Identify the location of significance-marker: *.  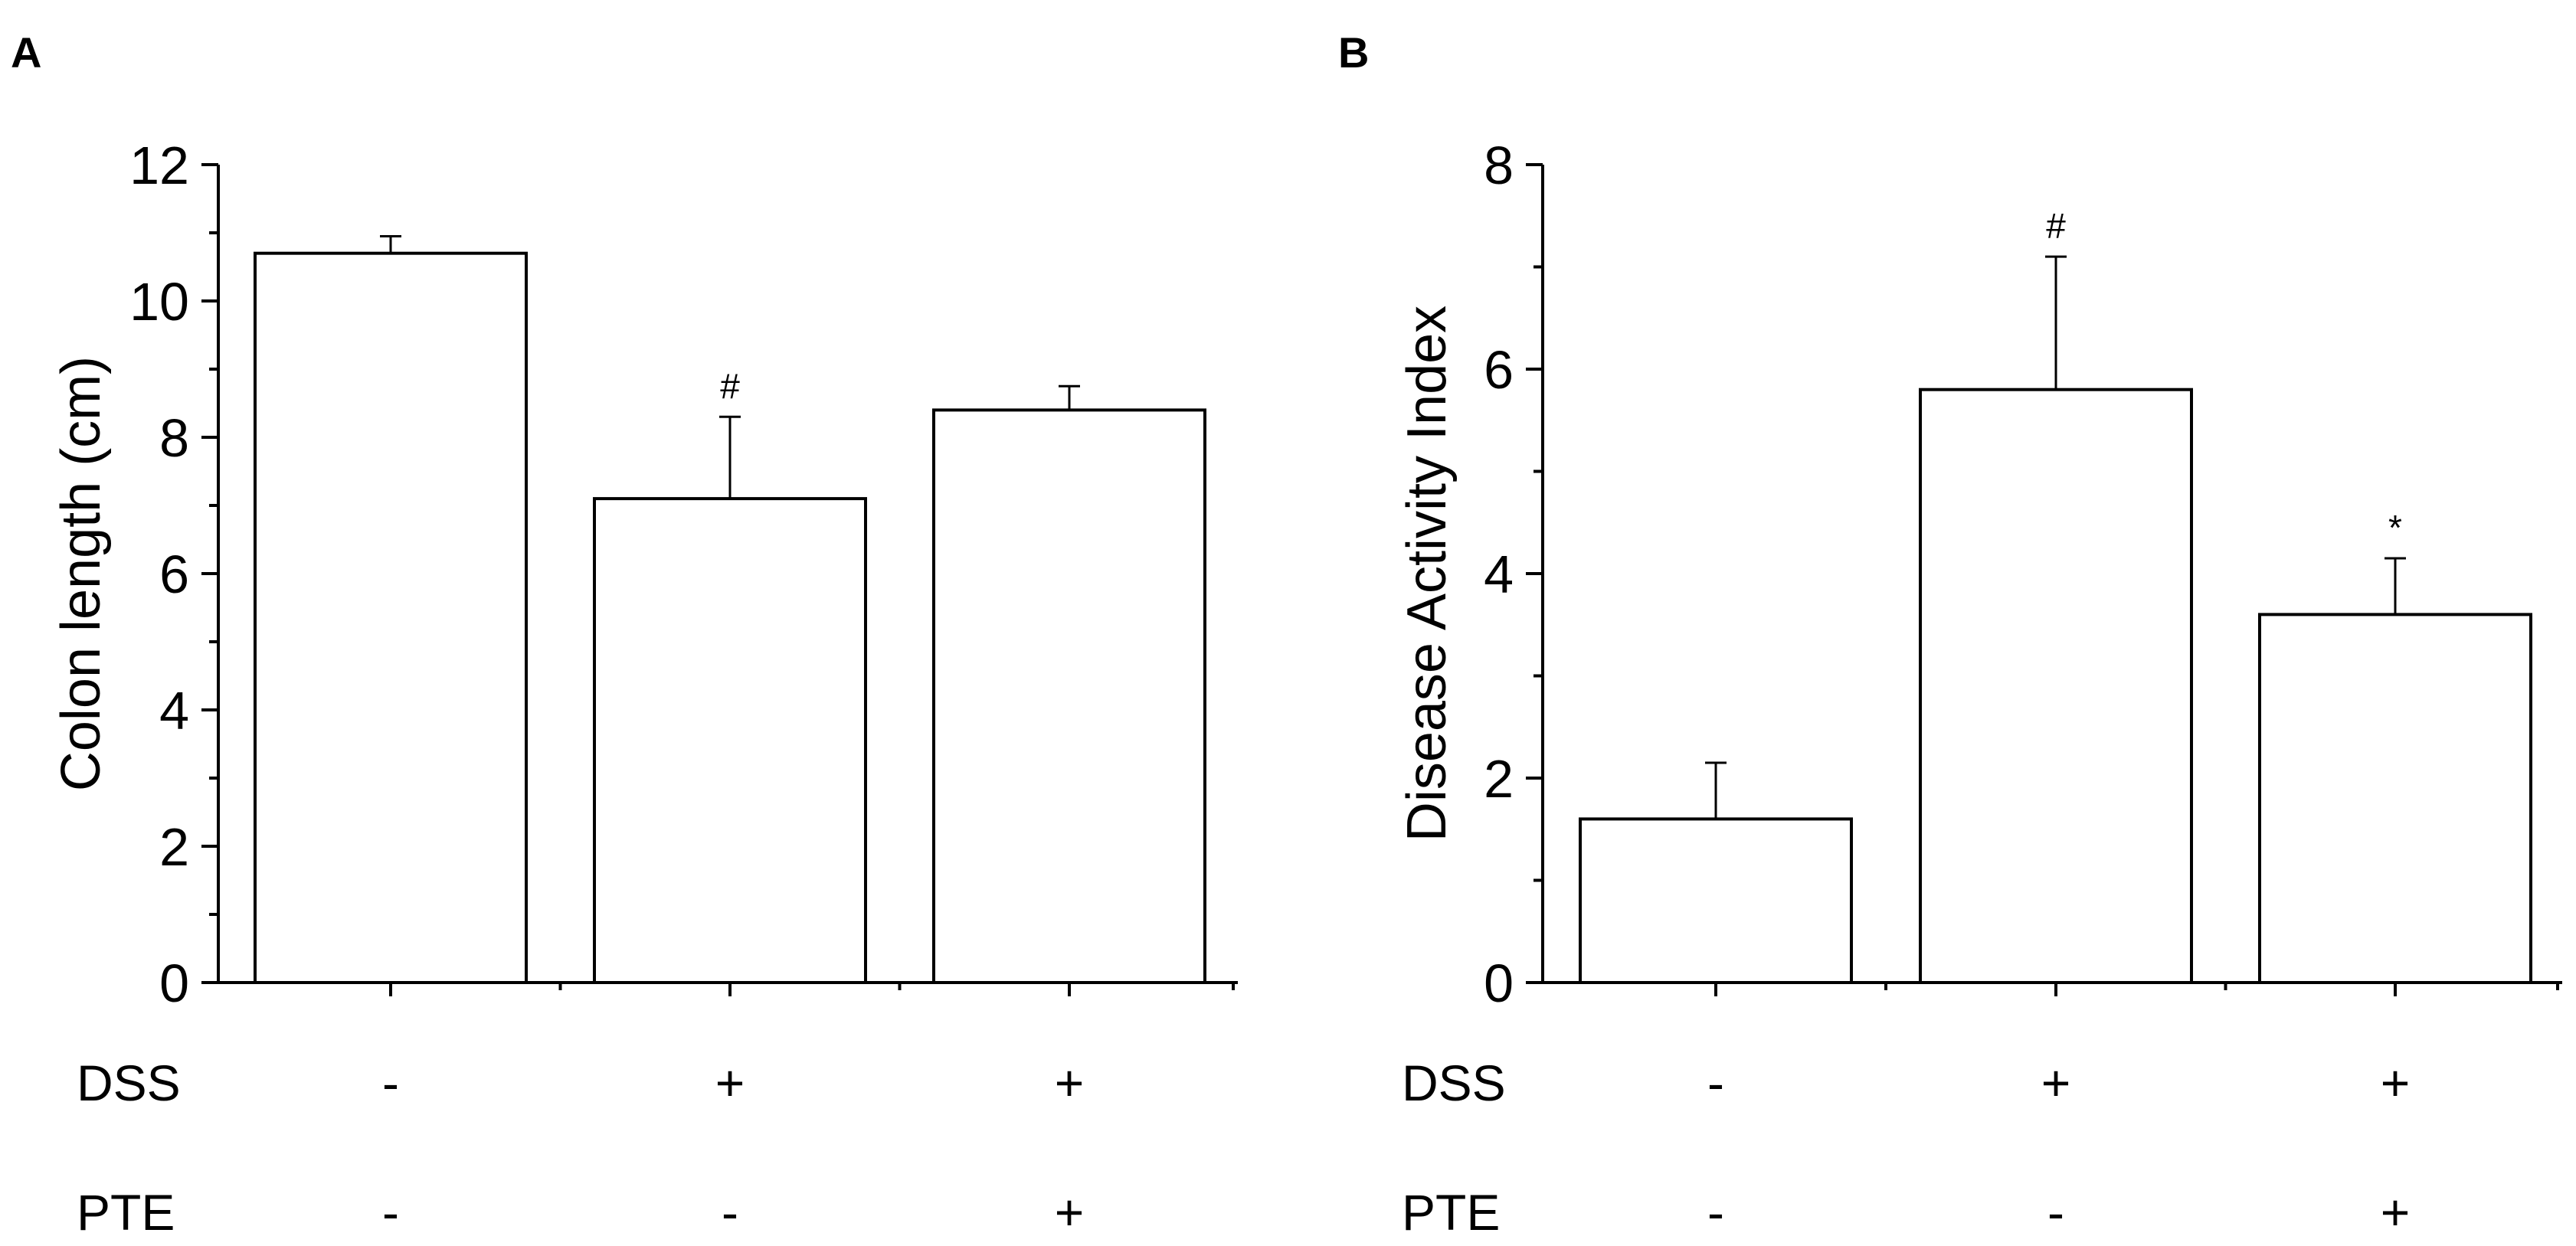
(2395, 528).